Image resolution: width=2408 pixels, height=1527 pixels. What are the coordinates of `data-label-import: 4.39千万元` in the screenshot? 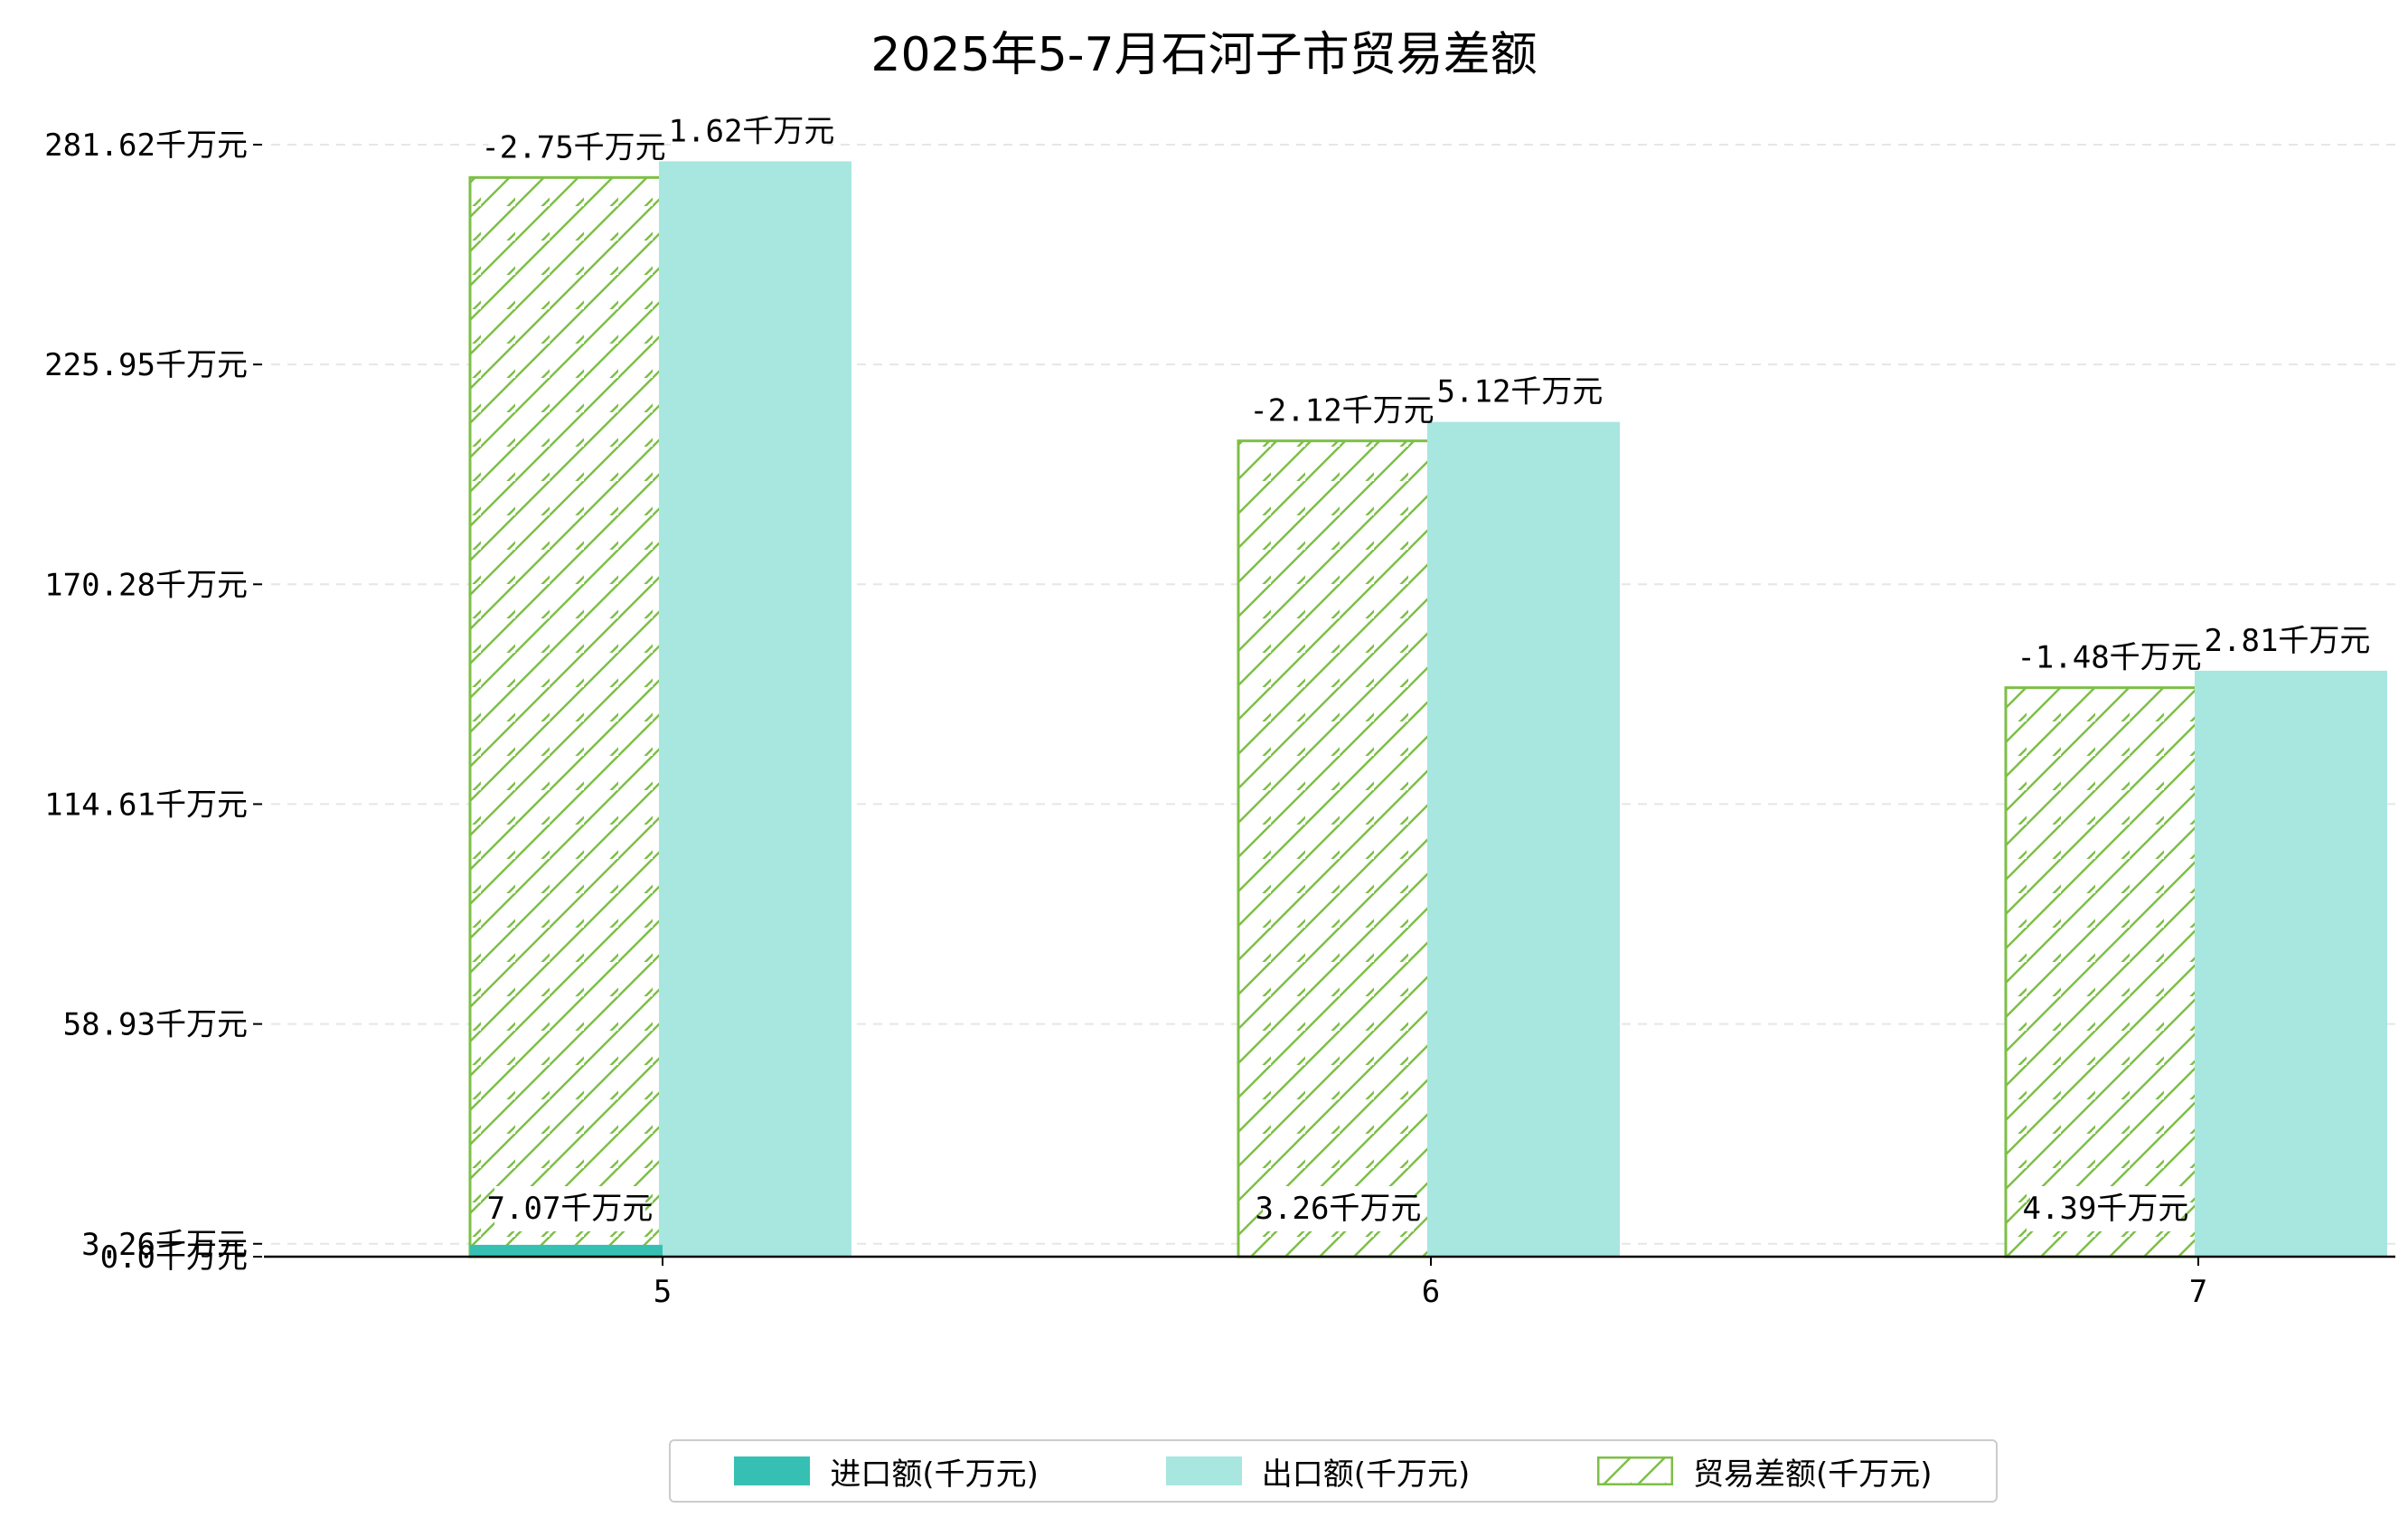 It's located at (2106, 1209).